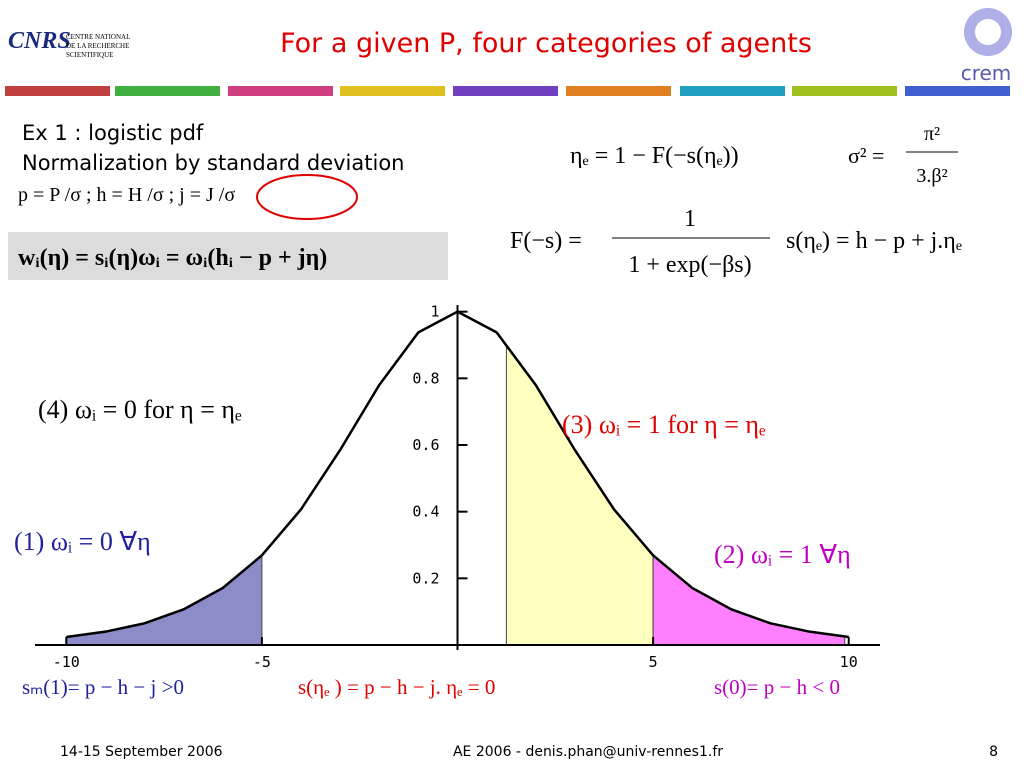 The height and width of the screenshot is (768, 1024). Describe the element at coordinates (98, 37) in the screenshot. I see `cnrs-line: CENTRE NATIONAL` at that location.